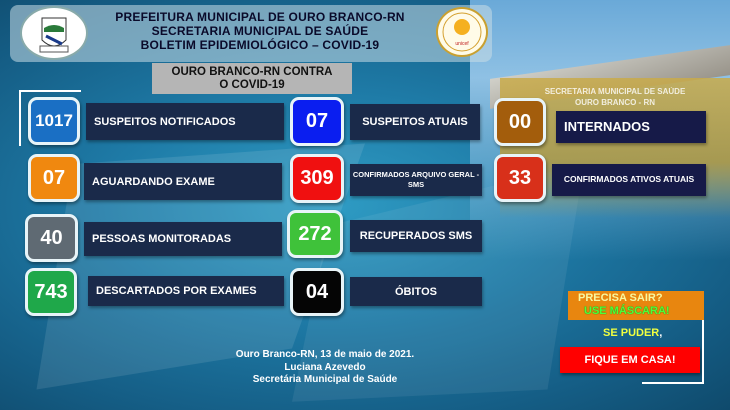 This screenshot has width=730, height=410. Describe the element at coordinates (416, 180) in the screenshot. I see `stat-label: CONFIRMADOS ARQUIVO GERAL - SMS` at that location.